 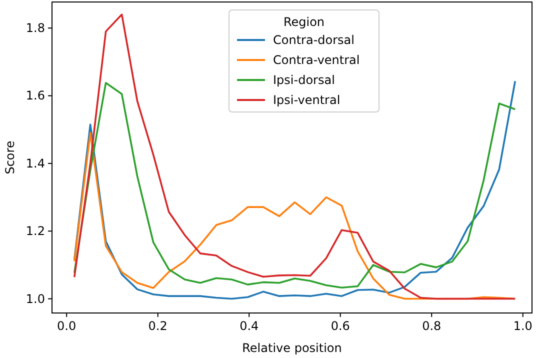 What do you see at coordinates (304, 22) in the screenshot?
I see `legend-title: Region` at bounding box center [304, 22].